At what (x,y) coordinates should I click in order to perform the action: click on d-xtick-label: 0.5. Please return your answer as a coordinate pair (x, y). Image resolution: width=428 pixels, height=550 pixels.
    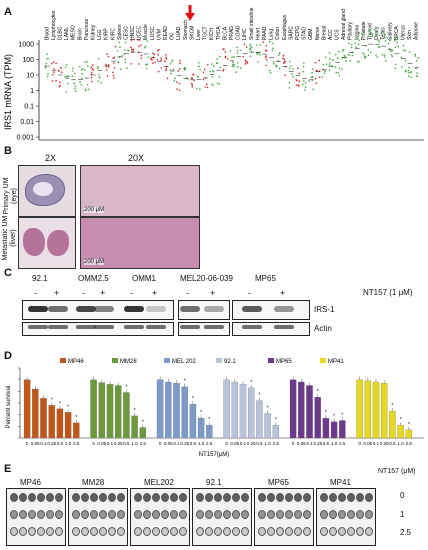
    Looking at the image, I should click on (326, 443).